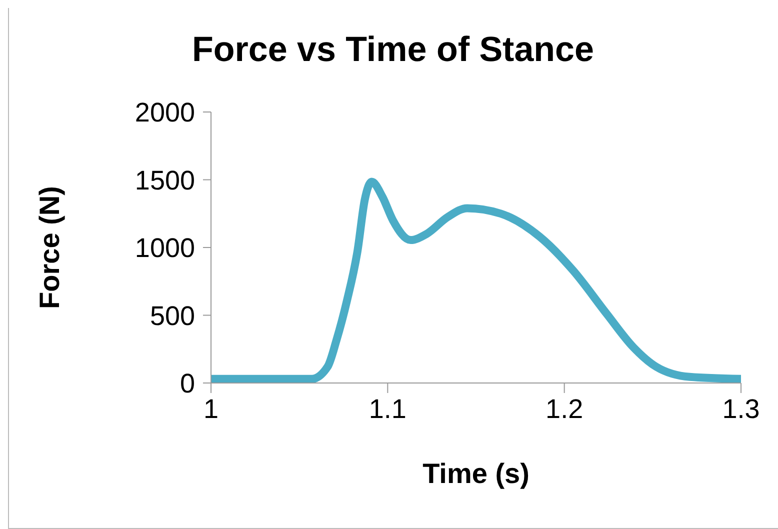 This screenshot has width=778, height=529. I want to click on x-axis-title: Time (s), so click(476, 473).